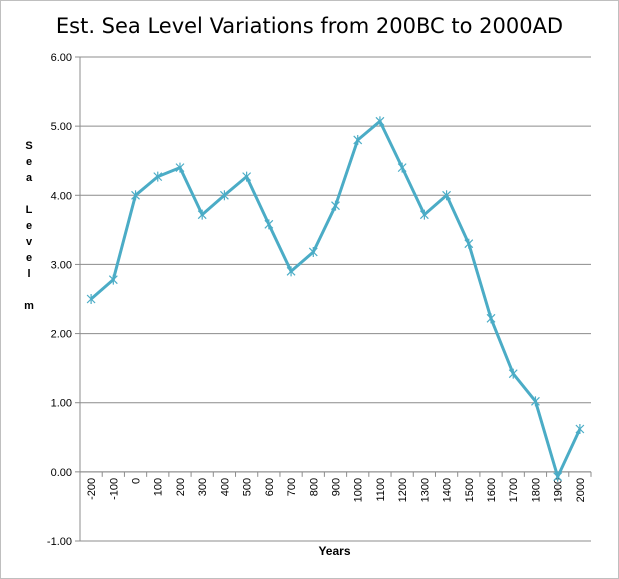 This screenshot has height=579, width=619. I want to click on y-tick-label: 1.00, so click(61, 404).